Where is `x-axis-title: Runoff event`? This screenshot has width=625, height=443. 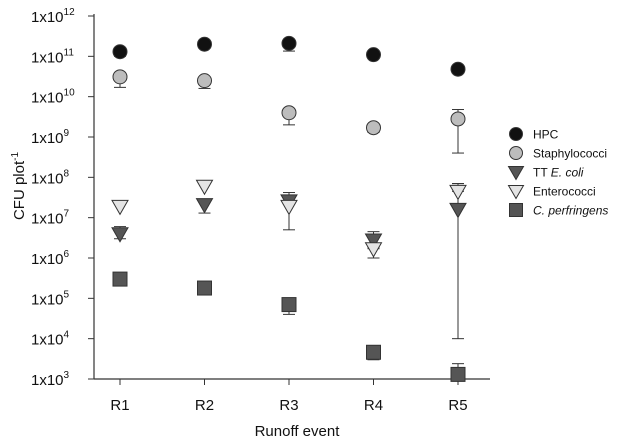
x-axis-title: Runoff event is located at coordinates (298, 431).